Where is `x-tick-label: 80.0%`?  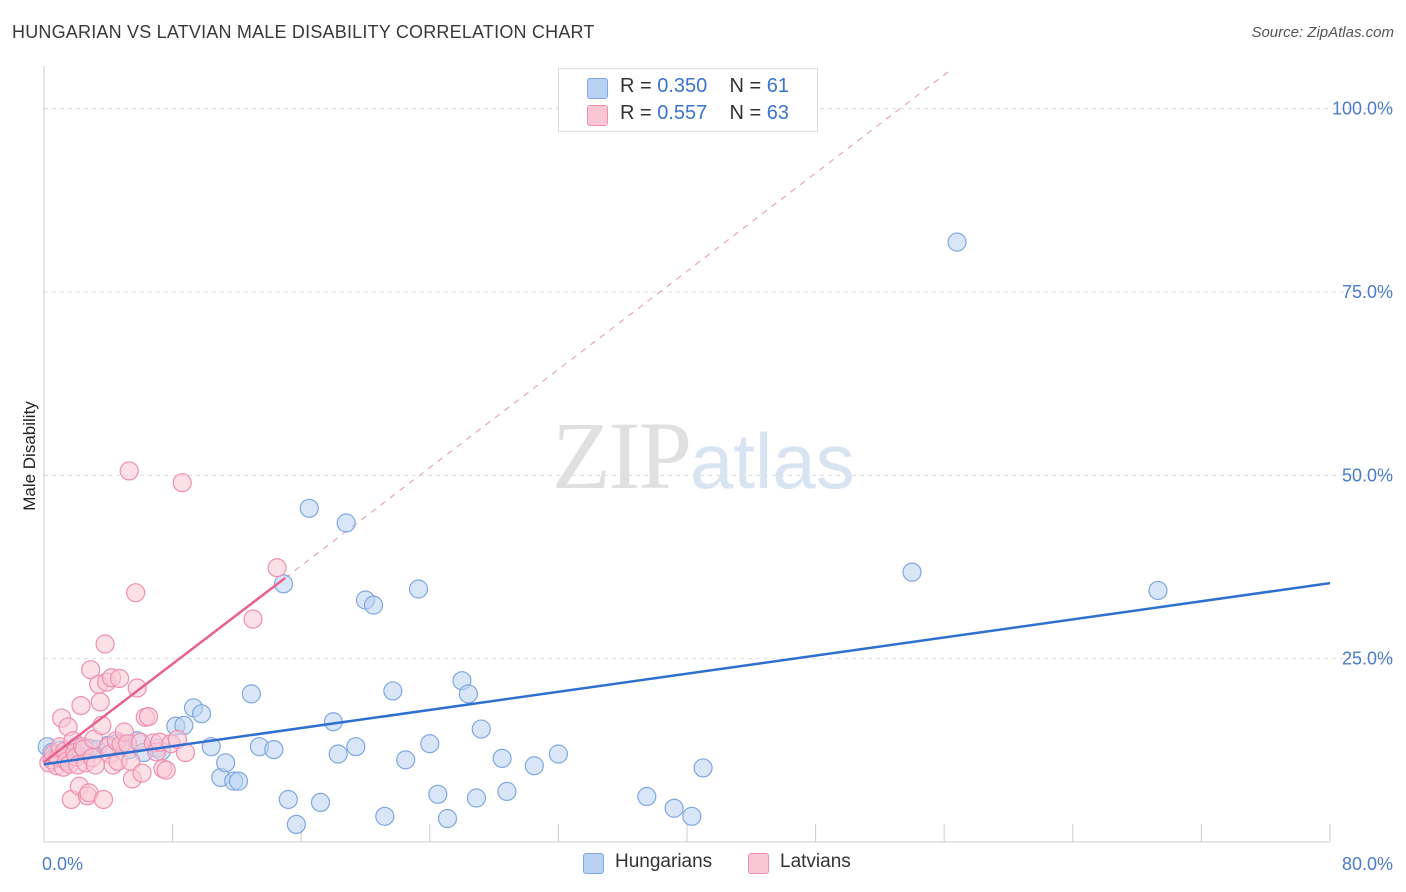
x-tick-label: 80.0% is located at coordinates (1367, 864).